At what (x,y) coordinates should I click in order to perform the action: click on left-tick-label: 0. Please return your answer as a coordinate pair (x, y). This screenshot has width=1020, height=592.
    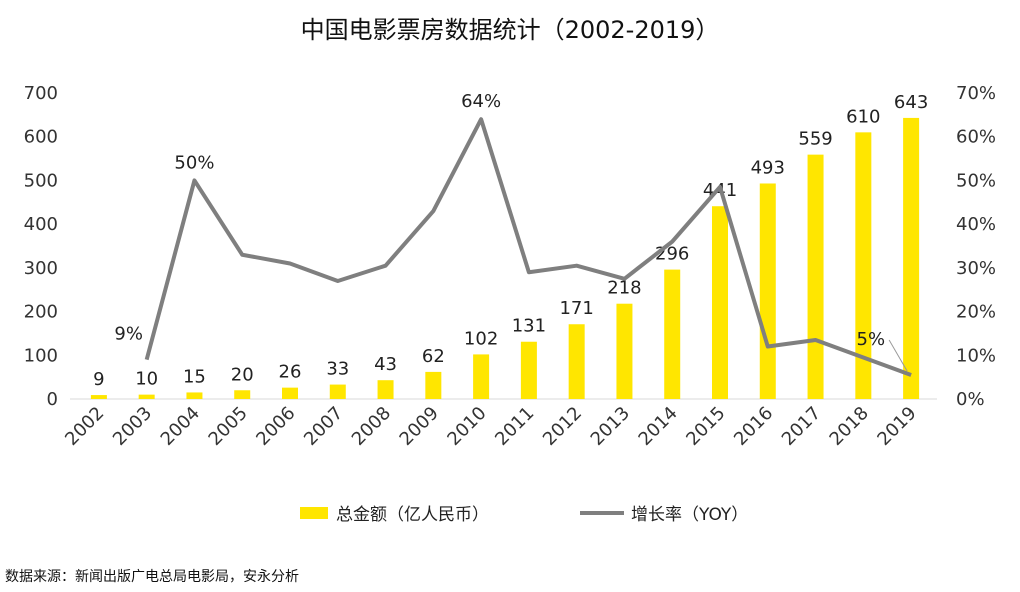
    Looking at the image, I should click on (52, 399).